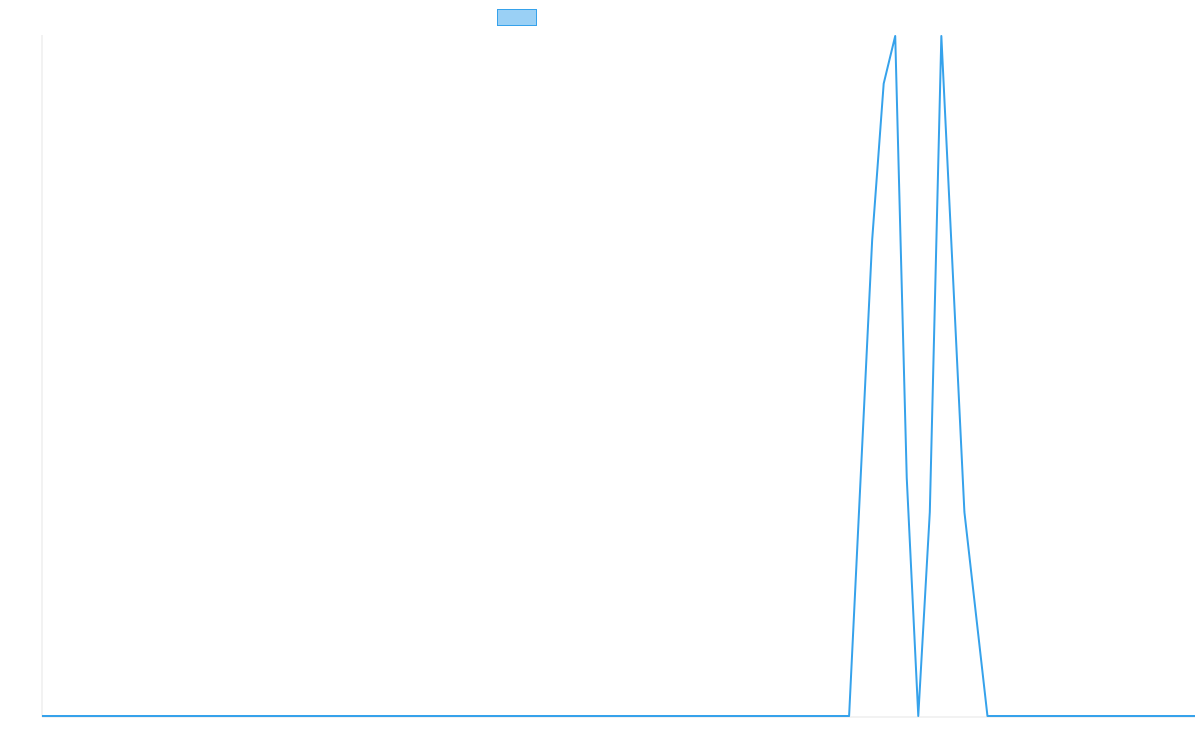 Image resolution: width=1200 pixels, height=750 pixels. I want to click on legend-swatch, so click(517, 18).